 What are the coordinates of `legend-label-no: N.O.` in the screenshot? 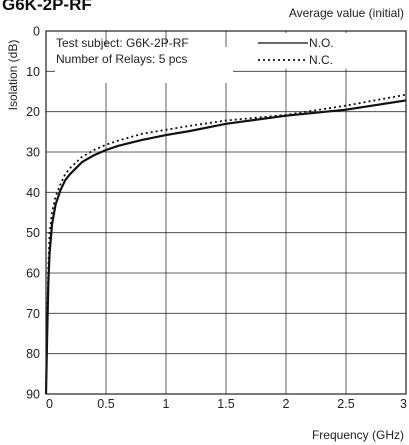 It's located at (321, 43).